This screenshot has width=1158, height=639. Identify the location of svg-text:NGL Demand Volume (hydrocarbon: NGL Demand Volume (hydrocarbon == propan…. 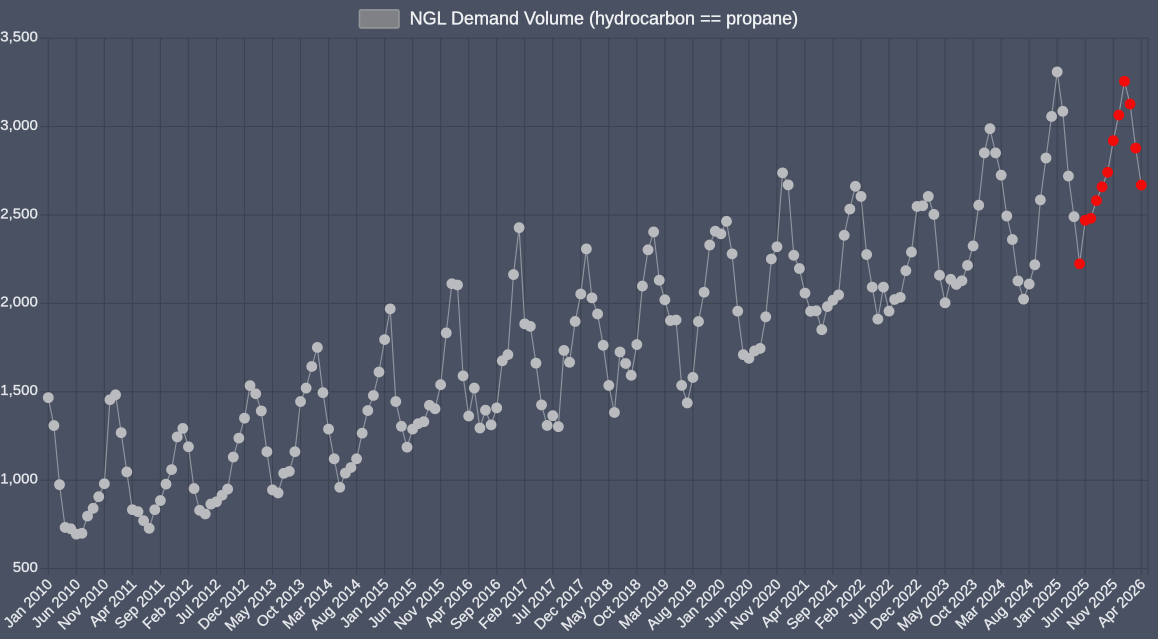
(604, 19).